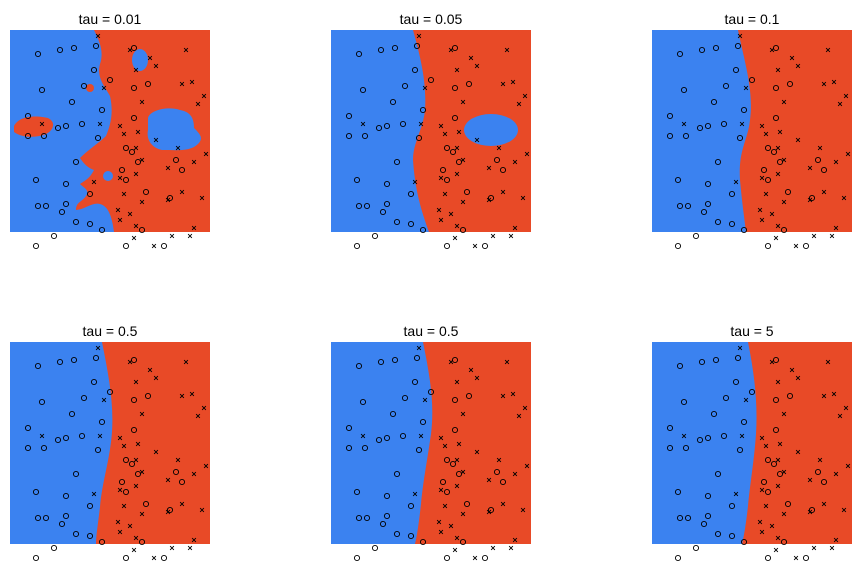 The width and height of the screenshot is (866, 564). I want to click on class-0-island, so click(491, 130).